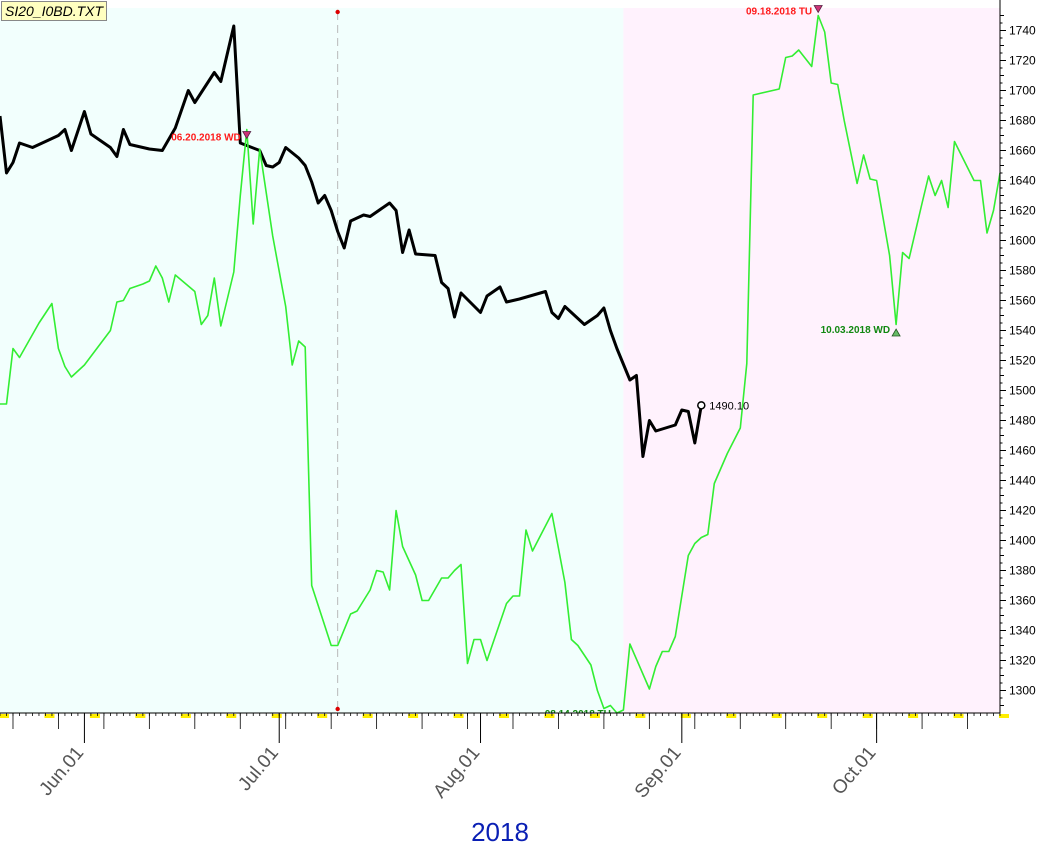 The width and height of the screenshot is (1063, 849). Describe the element at coordinates (779, 12) in the screenshot. I see `annotation-label-2: 09.18.2018 TU` at that location.